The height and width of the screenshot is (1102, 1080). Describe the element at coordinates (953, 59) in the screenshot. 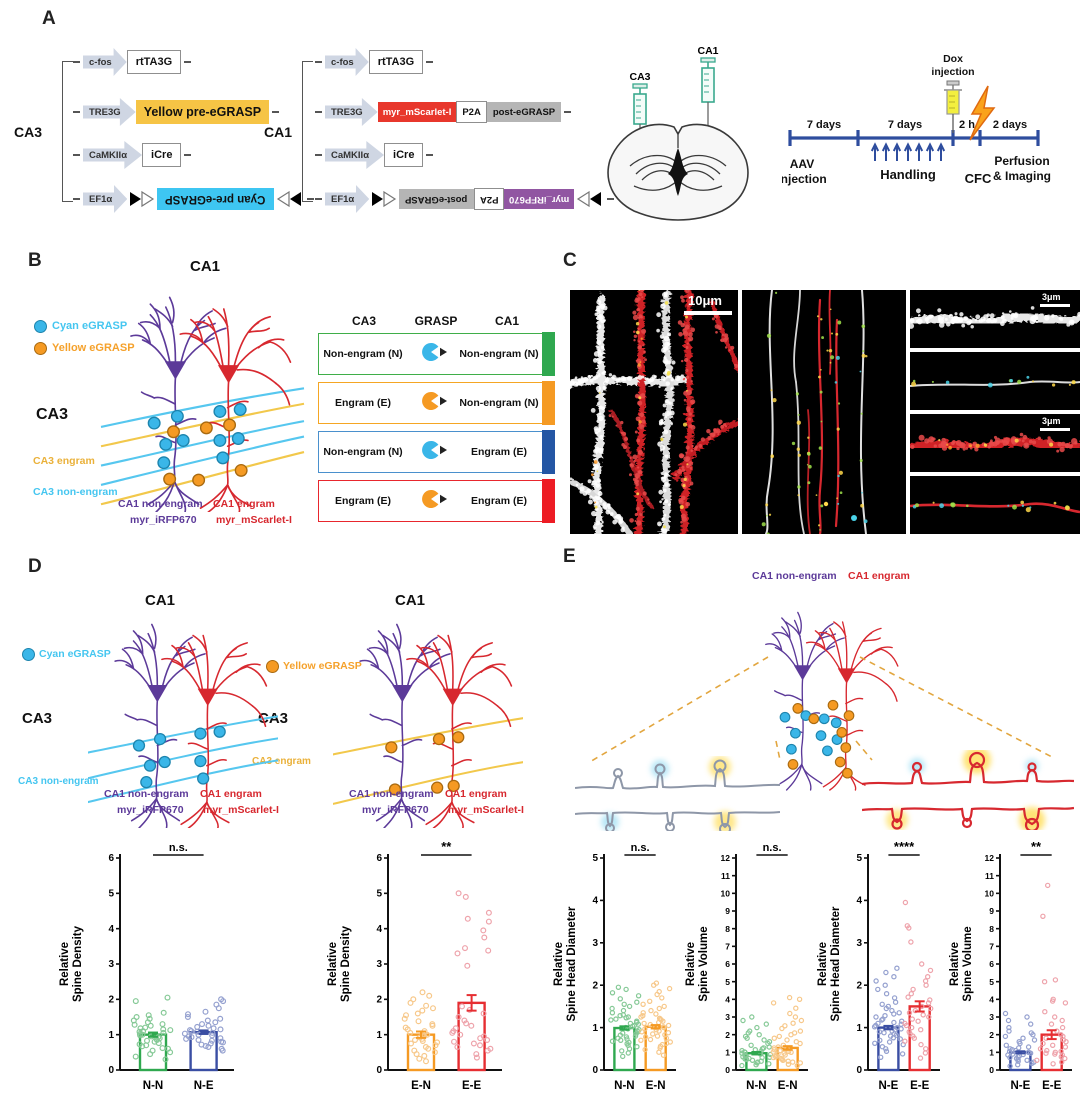

I see `dox-label-line1: Dox` at that location.